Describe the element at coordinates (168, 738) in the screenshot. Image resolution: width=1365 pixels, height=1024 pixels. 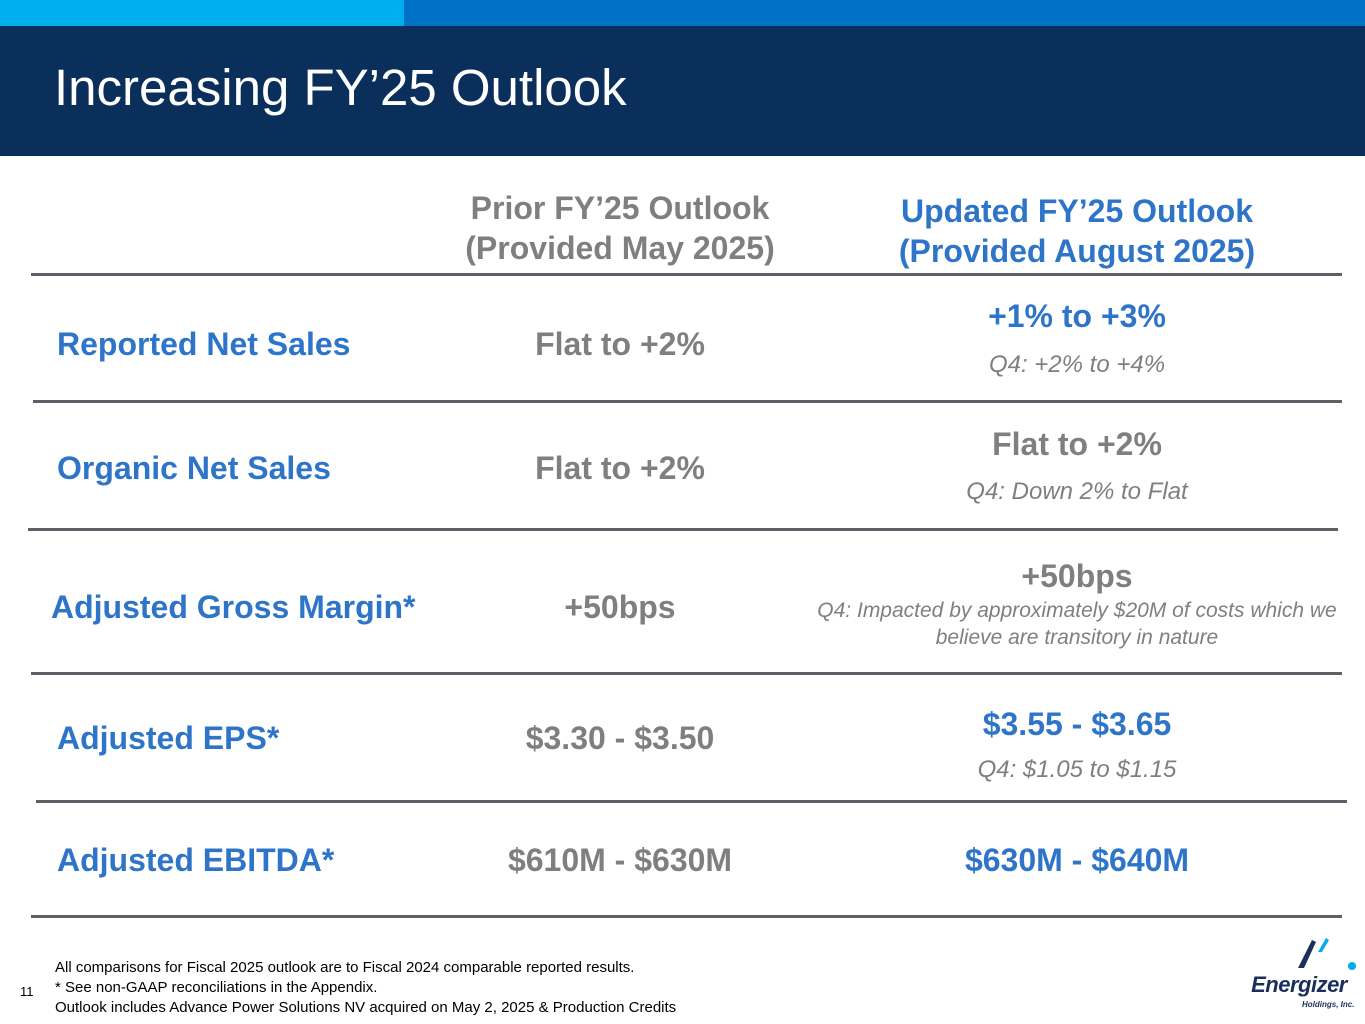
I see `row-label-adjusted-eps: Adjusted EPS*` at that location.